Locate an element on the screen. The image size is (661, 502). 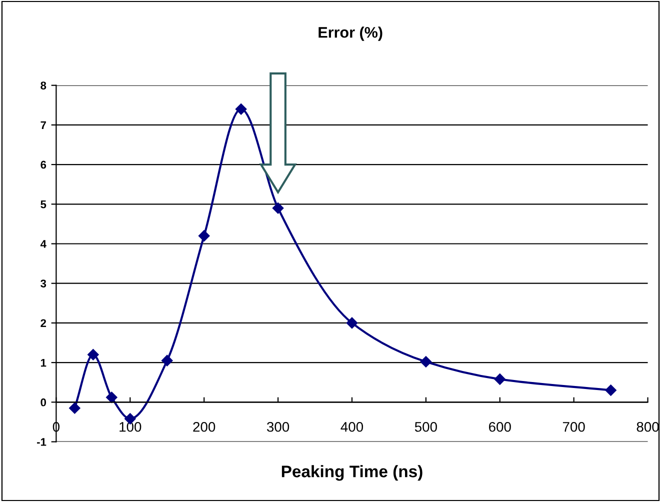
x-tick-label: 600 is located at coordinates (500, 427).